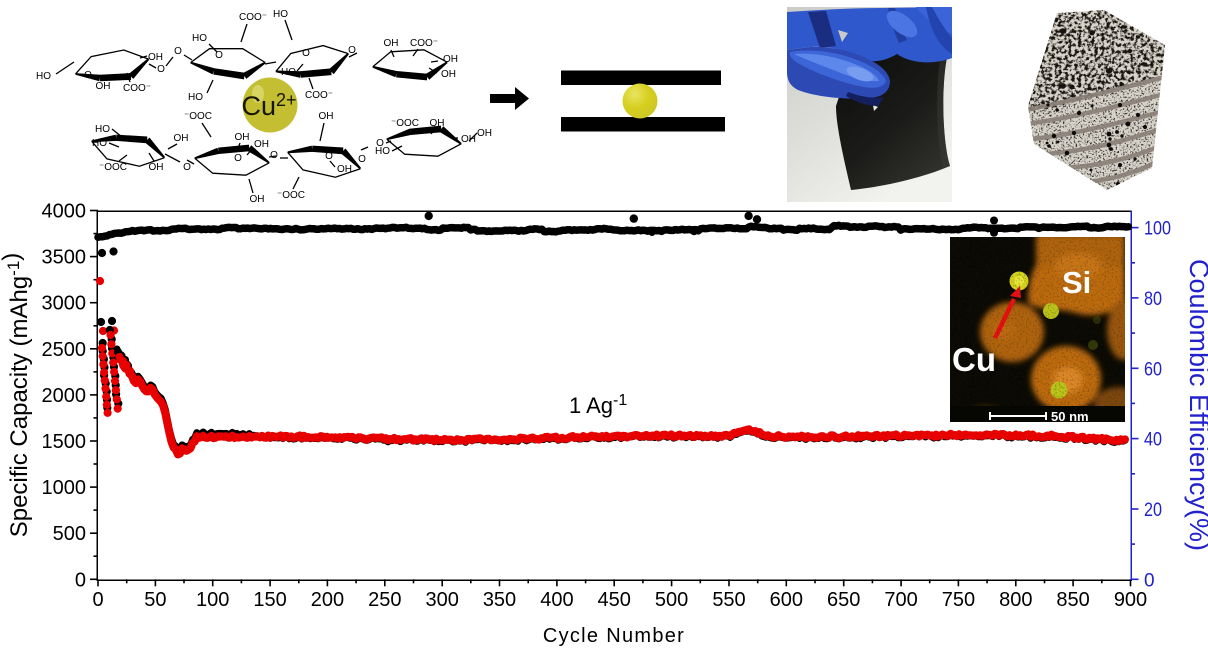 The height and width of the screenshot is (651, 1208). I want to click on svg-text: 600, so click(786, 600).